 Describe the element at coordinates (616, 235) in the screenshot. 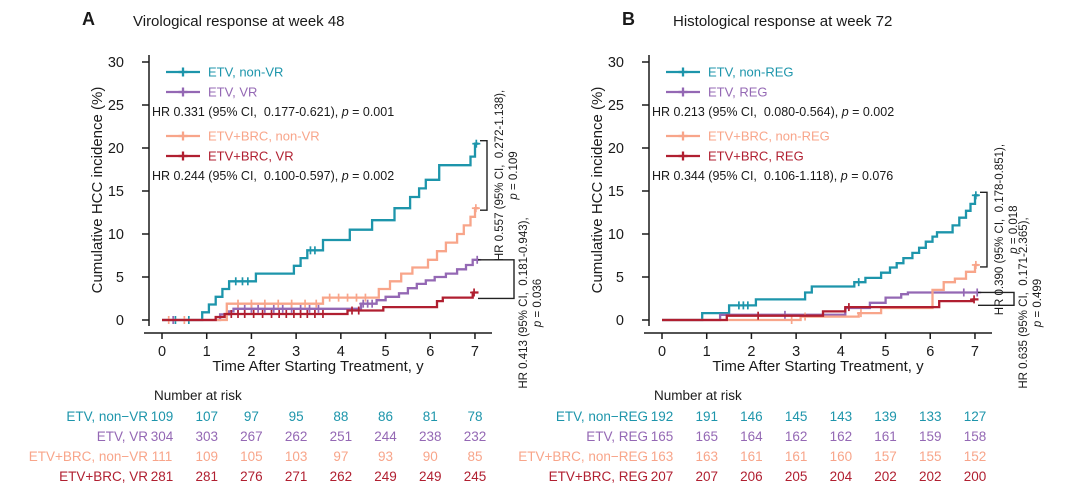

I see `y-axis-tick-label: 10` at that location.